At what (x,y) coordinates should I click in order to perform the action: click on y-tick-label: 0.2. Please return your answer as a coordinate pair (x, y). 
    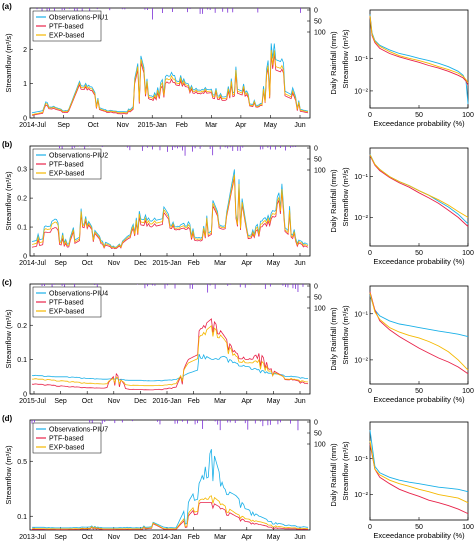
    Looking at the image, I should click on (22, 199).